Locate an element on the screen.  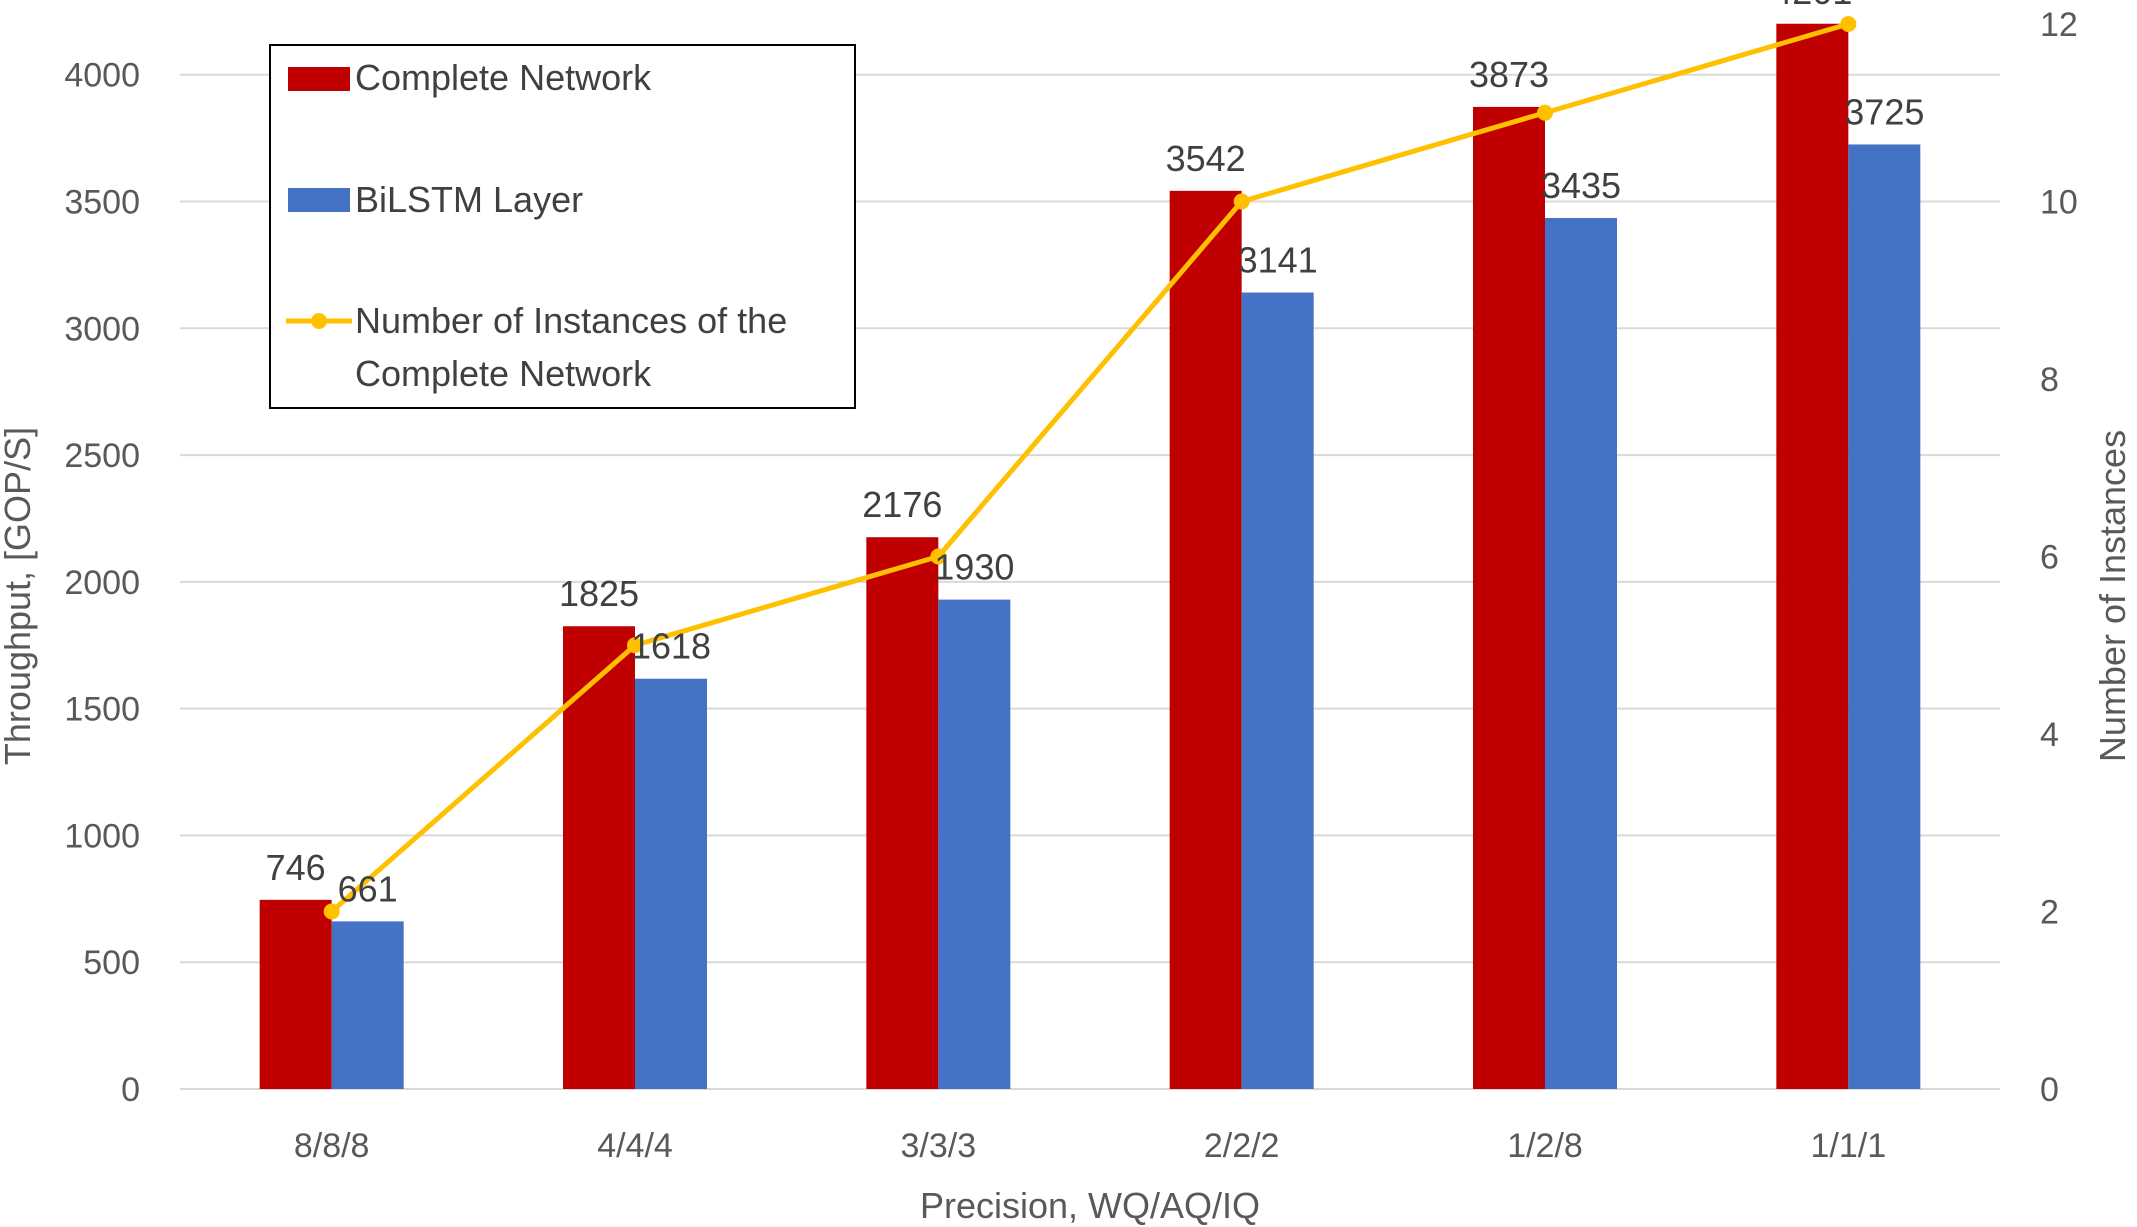
data-label-bilstm-layer: 3141 is located at coordinates (1278, 260).